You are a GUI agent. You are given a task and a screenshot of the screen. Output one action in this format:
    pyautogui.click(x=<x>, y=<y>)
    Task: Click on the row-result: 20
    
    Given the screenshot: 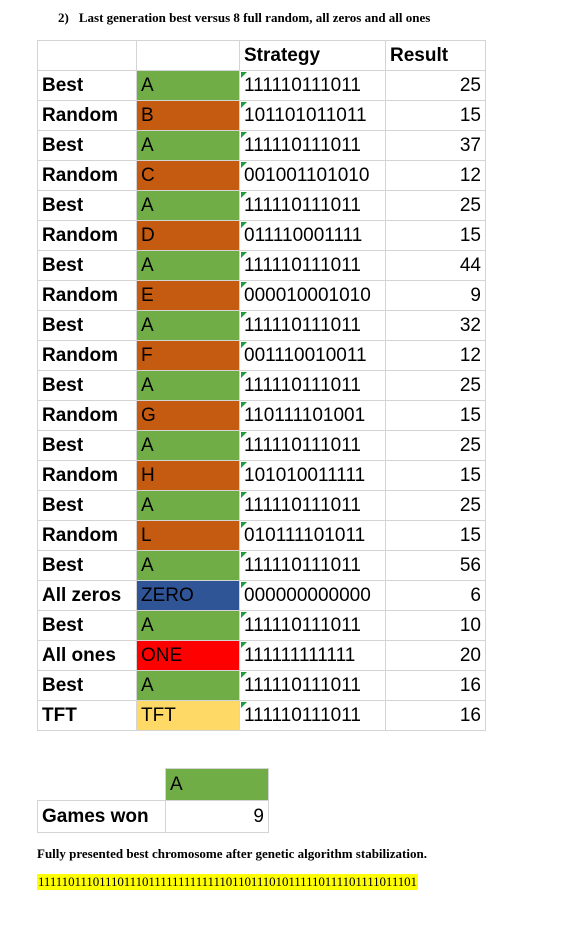 What is the action you would take?
    pyautogui.click(x=435, y=655)
    